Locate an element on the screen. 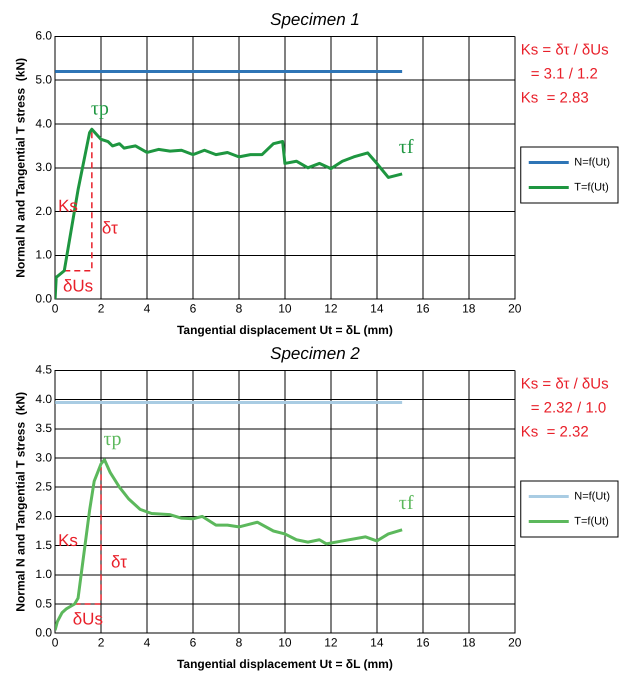 The width and height of the screenshot is (626, 682). text: Ks = 2.32 is located at coordinates (554, 432).